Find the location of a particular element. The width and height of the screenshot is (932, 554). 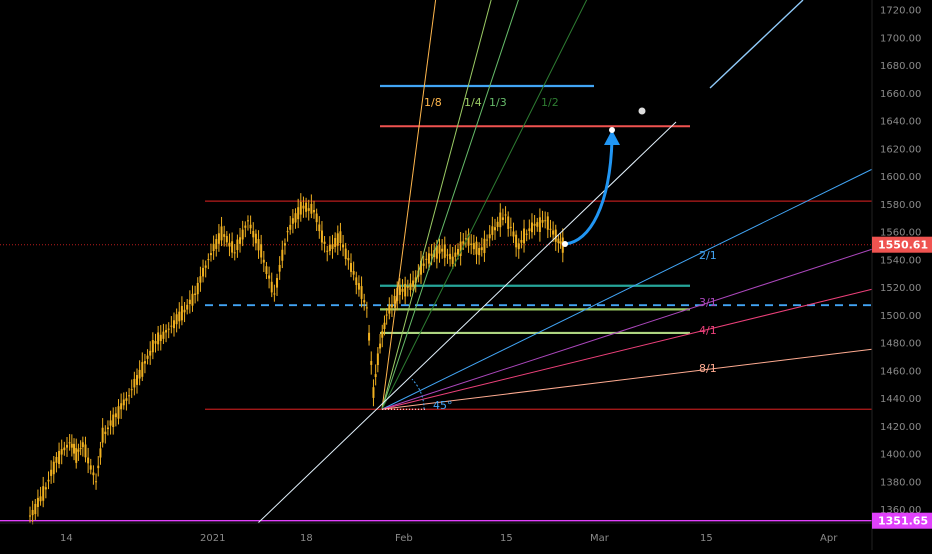

arrow-head is located at coordinates (612, 137).